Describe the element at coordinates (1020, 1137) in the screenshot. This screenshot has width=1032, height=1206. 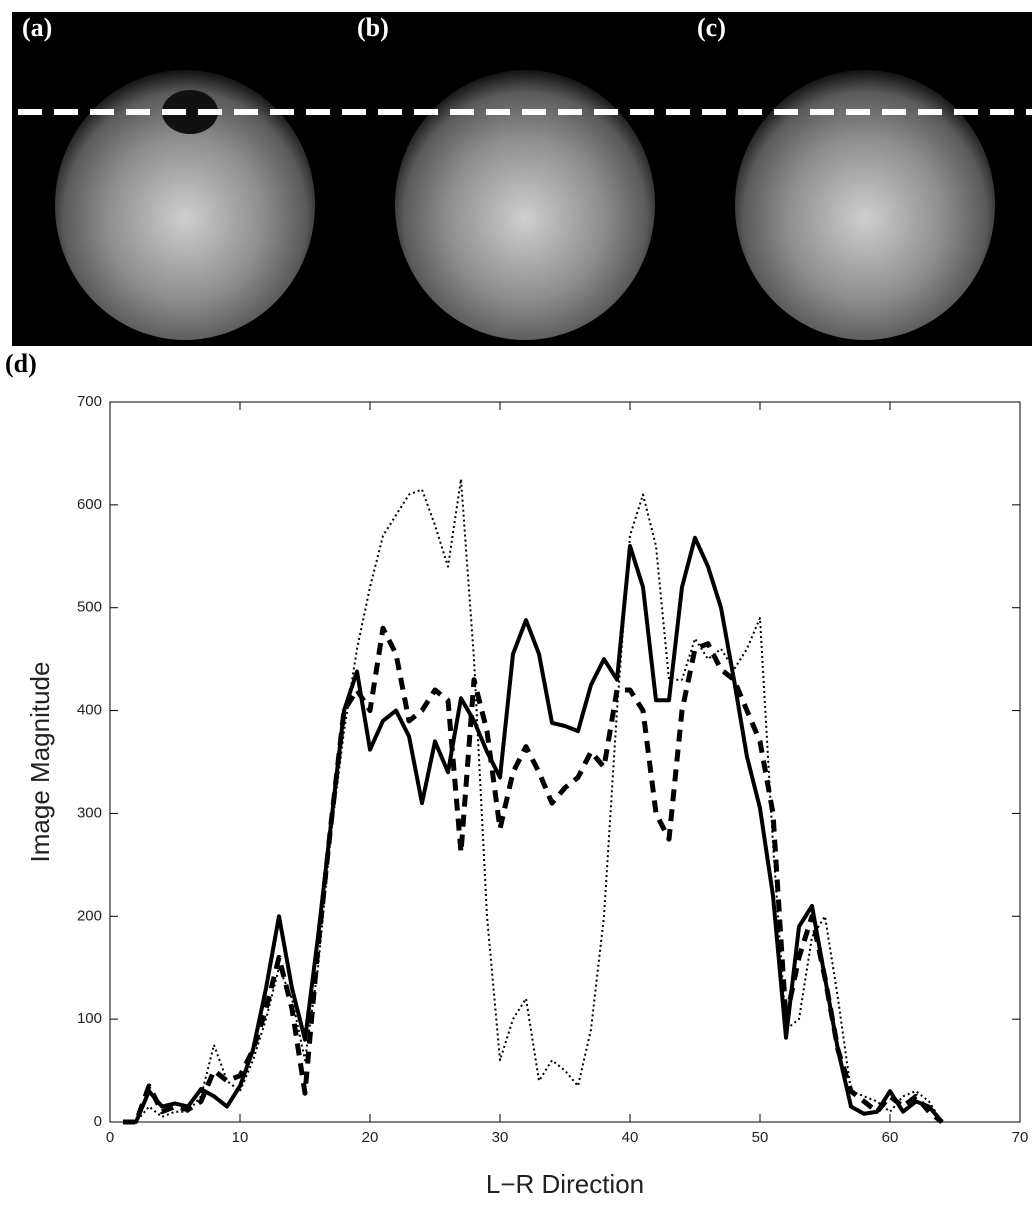
I see `x-tick-label: 70` at that location.